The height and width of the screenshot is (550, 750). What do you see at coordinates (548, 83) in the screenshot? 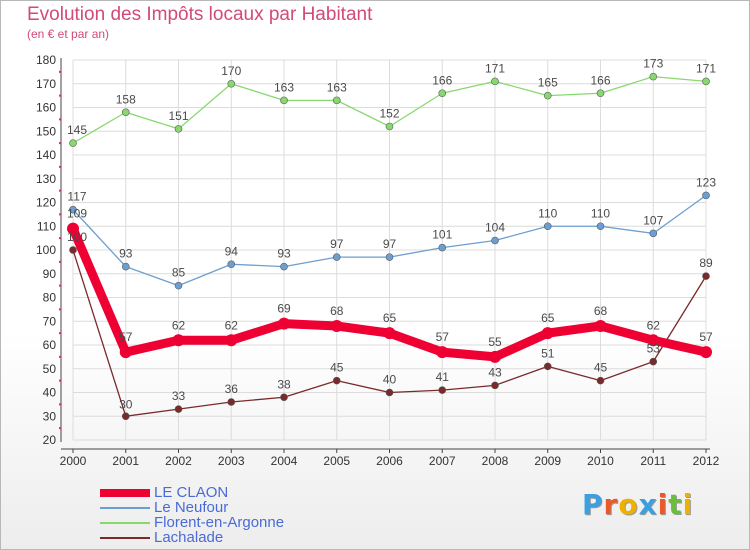
I see `data-label: 165` at bounding box center [548, 83].